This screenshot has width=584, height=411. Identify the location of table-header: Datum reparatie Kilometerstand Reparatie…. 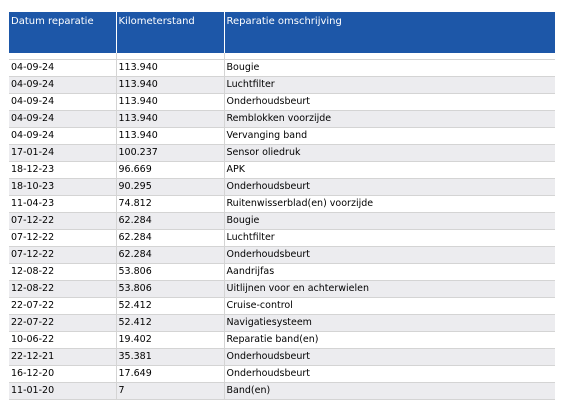
(282, 32).